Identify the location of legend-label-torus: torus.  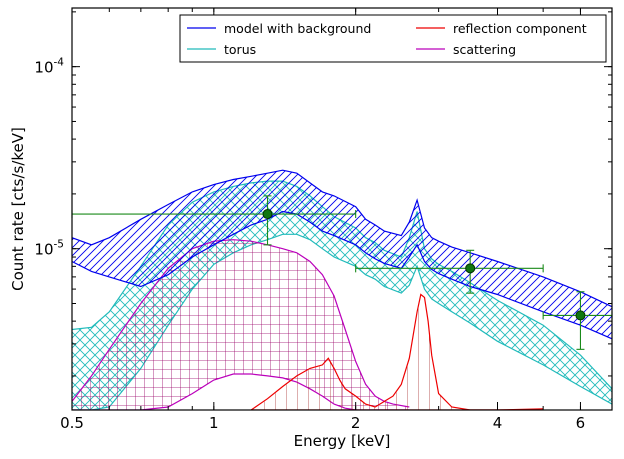
(240, 49).